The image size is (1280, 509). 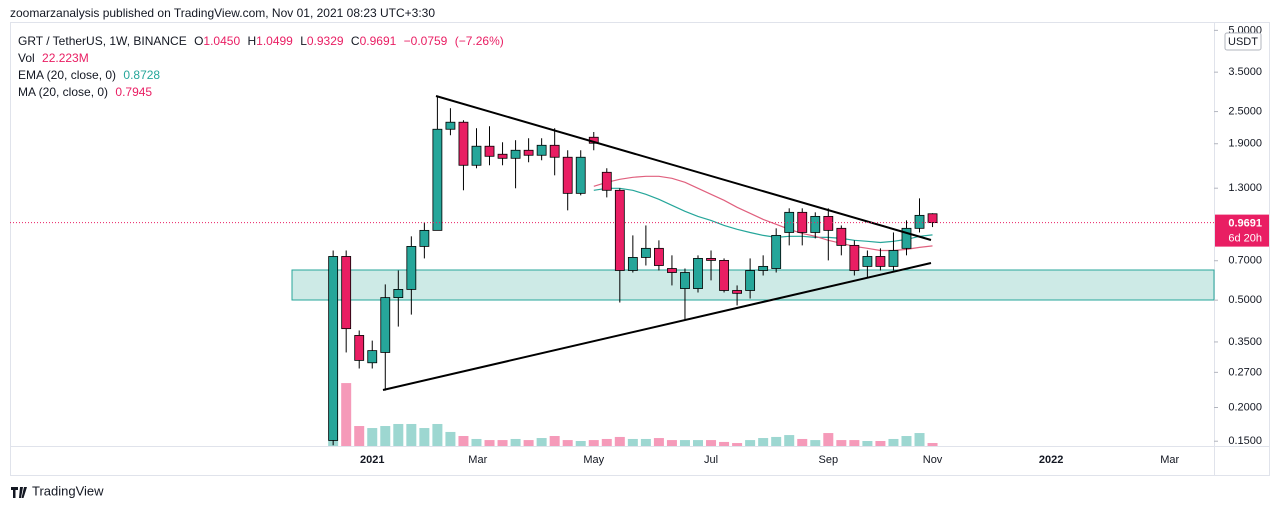 I want to click on x-tick-label: 2022, so click(x=1051, y=460).